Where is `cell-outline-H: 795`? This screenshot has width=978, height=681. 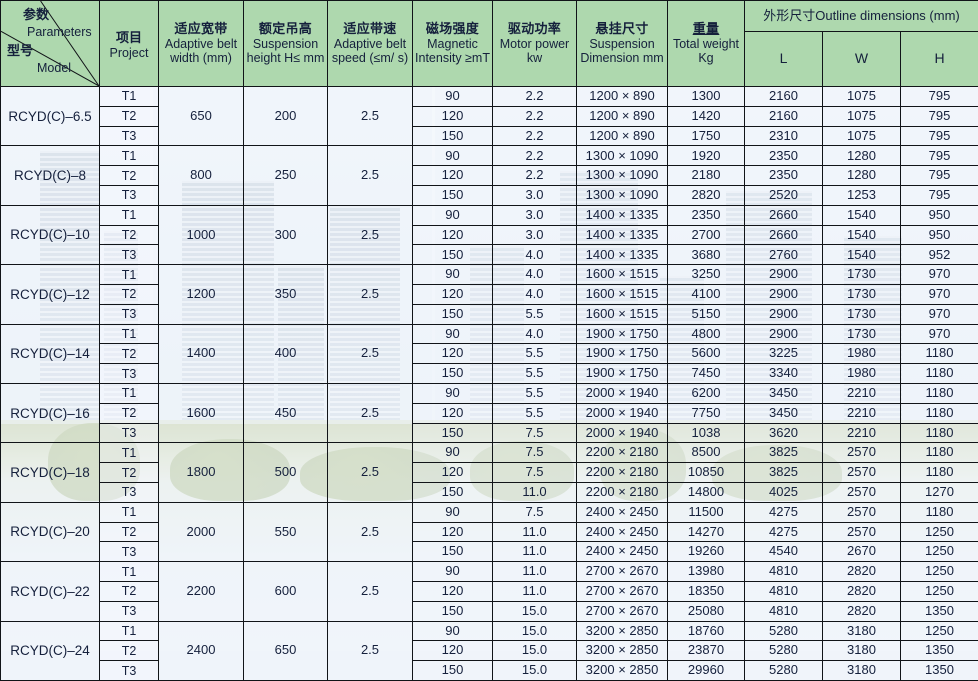
cell-outline-H: 795 is located at coordinates (939, 136).